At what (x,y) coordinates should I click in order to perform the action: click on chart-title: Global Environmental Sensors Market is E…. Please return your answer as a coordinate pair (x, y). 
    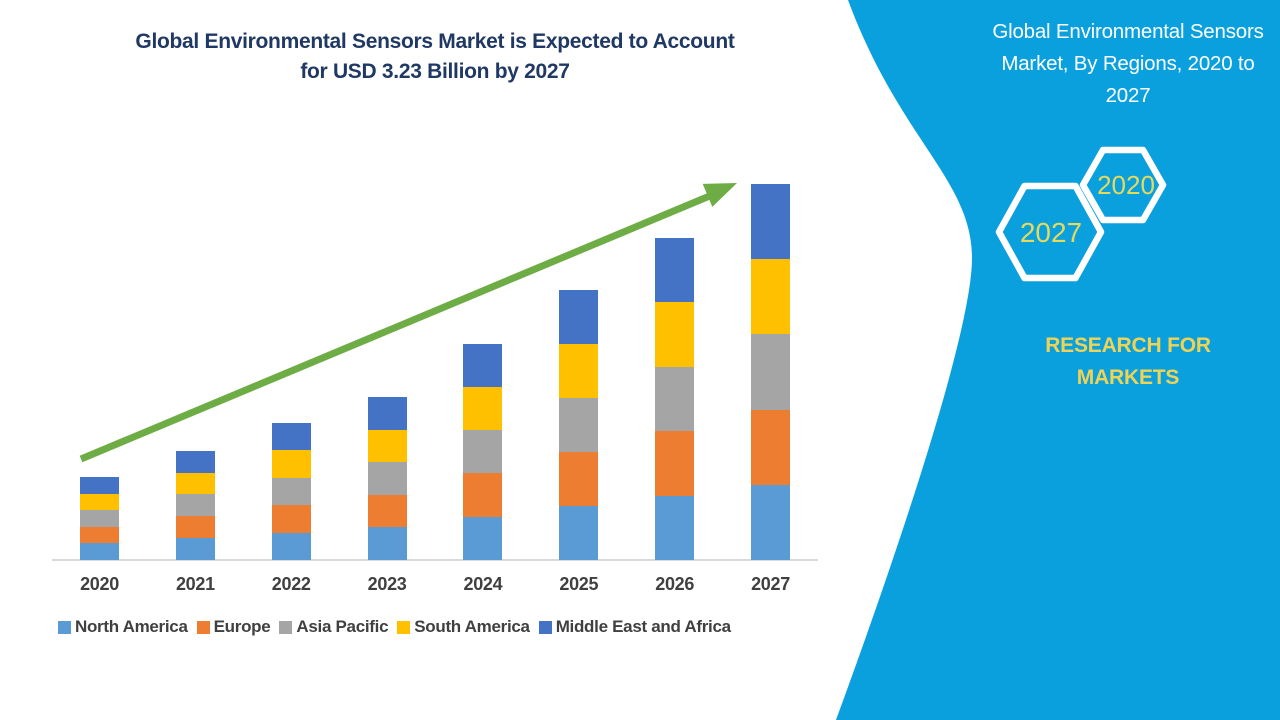
    Looking at the image, I should click on (435, 56).